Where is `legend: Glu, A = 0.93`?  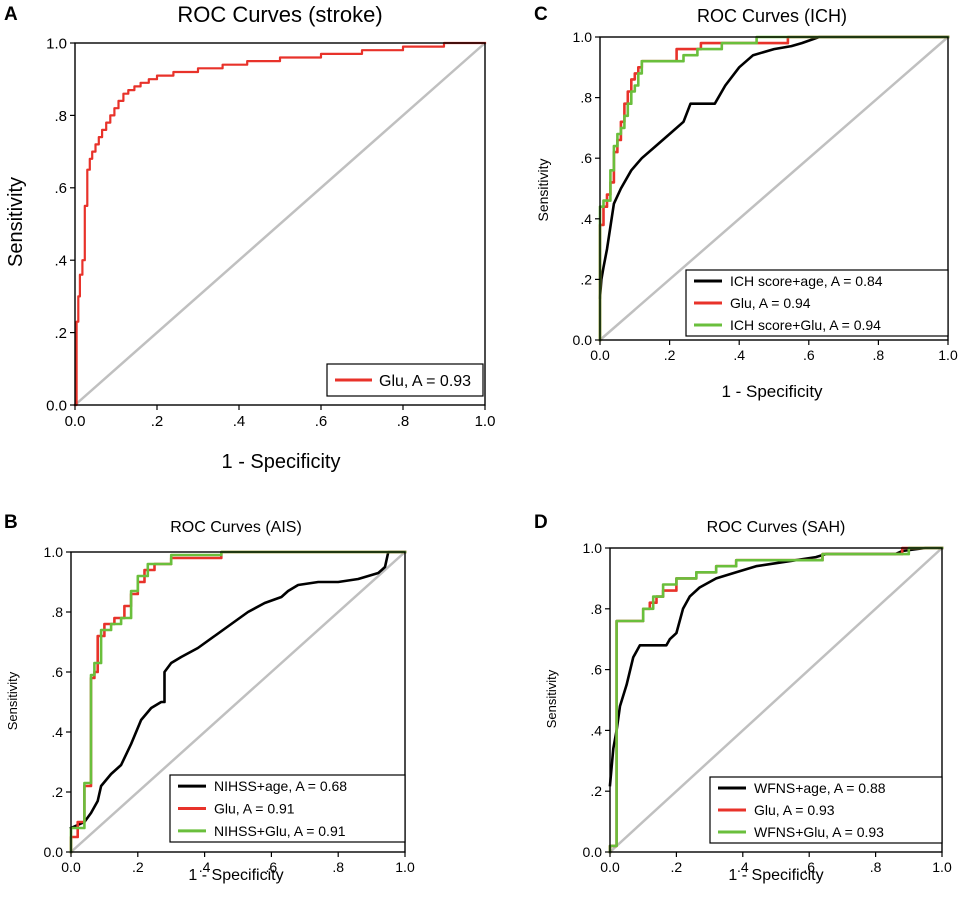 legend: Glu, A = 0.93 is located at coordinates (405, 380).